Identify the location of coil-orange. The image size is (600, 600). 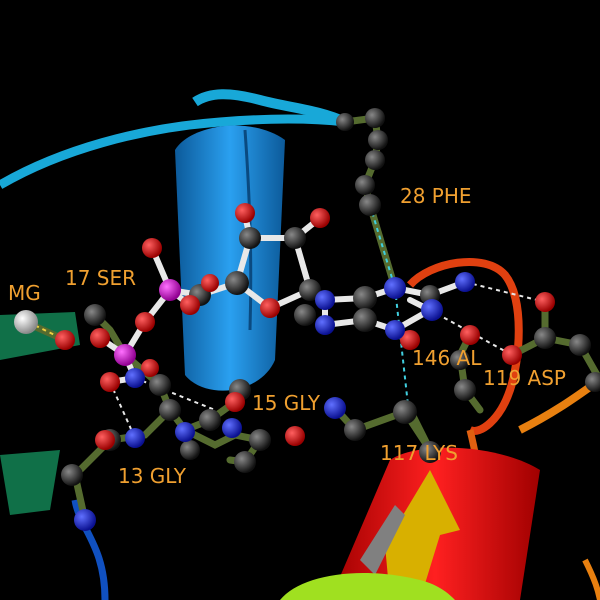
(464, 346).